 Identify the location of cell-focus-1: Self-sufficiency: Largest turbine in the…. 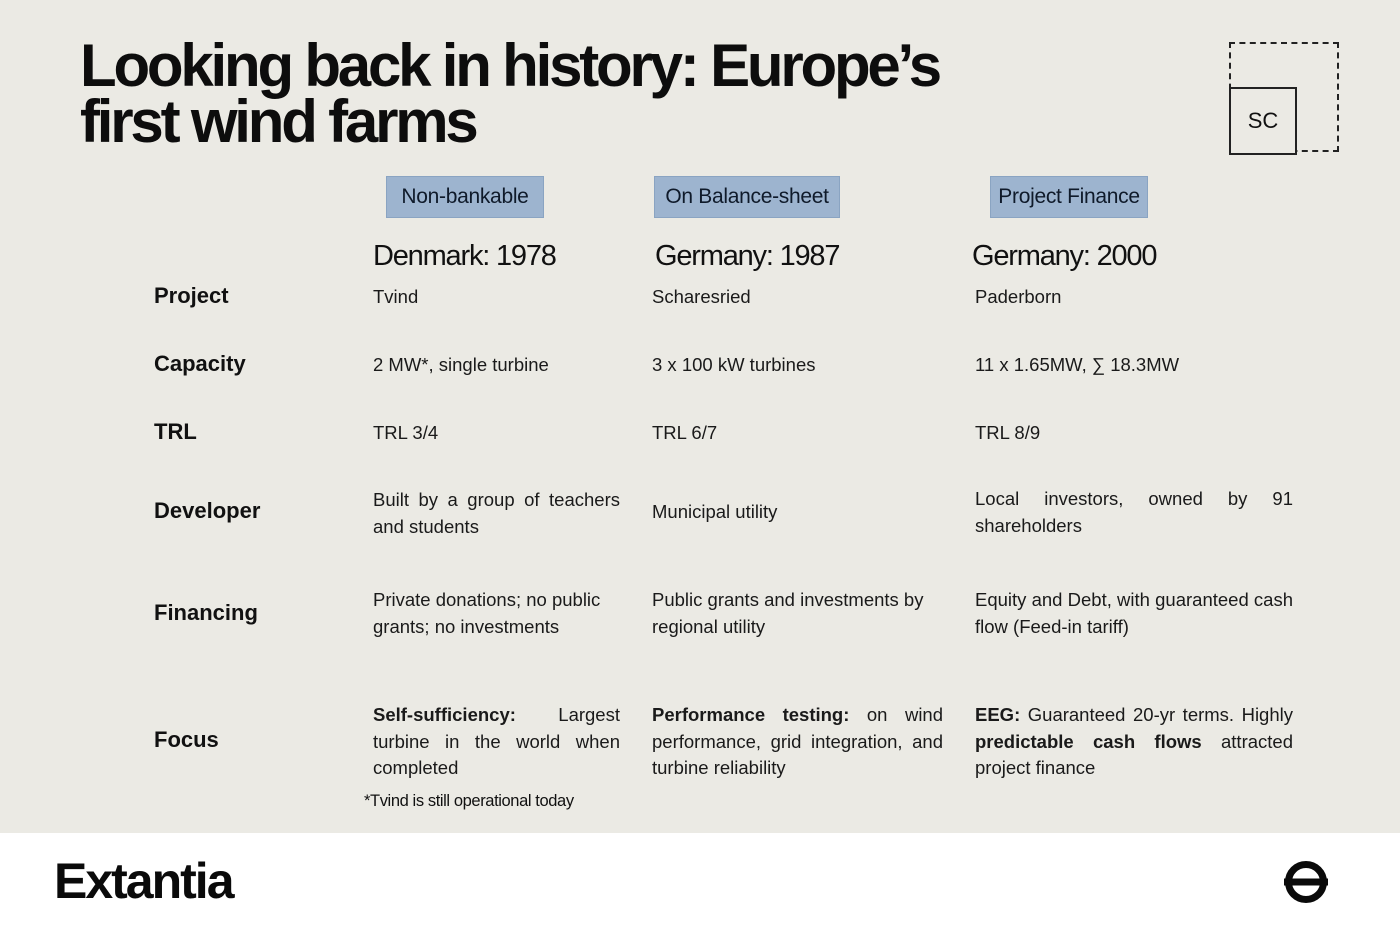
(496, 742).